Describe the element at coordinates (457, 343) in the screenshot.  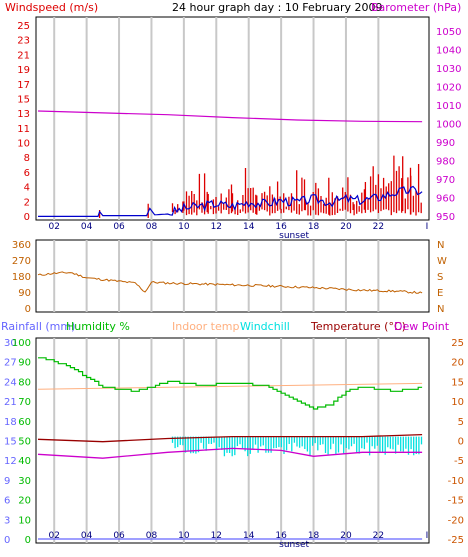
I see `temperature-tick-label: 25` at that location.